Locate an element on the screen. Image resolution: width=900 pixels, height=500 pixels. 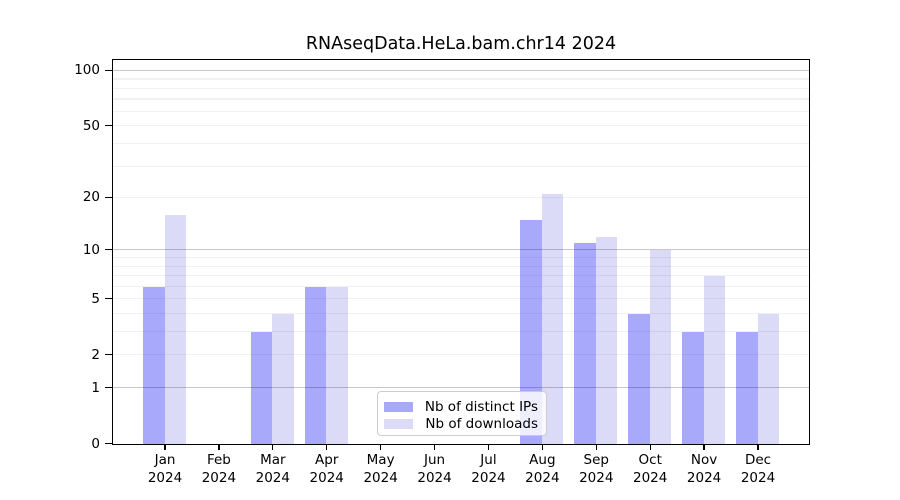
legend-swatch-distinct-ips is located at coordinates (398, 407).